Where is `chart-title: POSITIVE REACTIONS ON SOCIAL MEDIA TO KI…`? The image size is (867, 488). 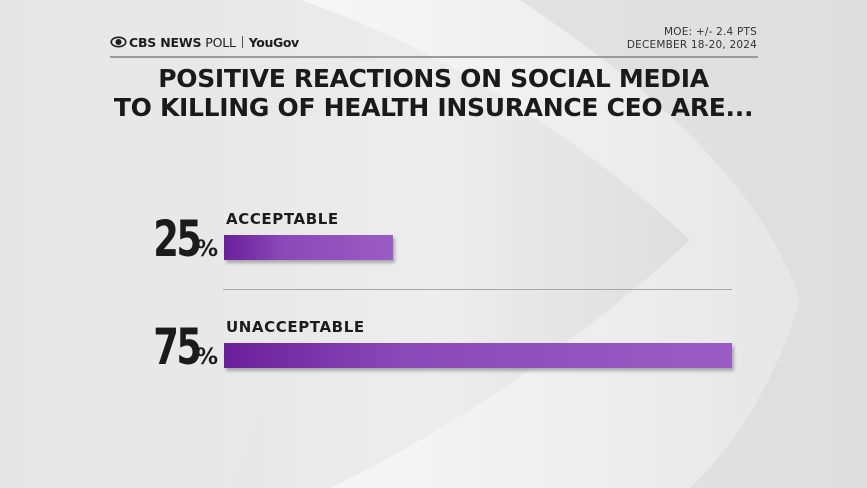
chart-title: POSITIVE REACTIONS ON SOCIAL MEDIA TO KI… is located at coordinates (433, 93).